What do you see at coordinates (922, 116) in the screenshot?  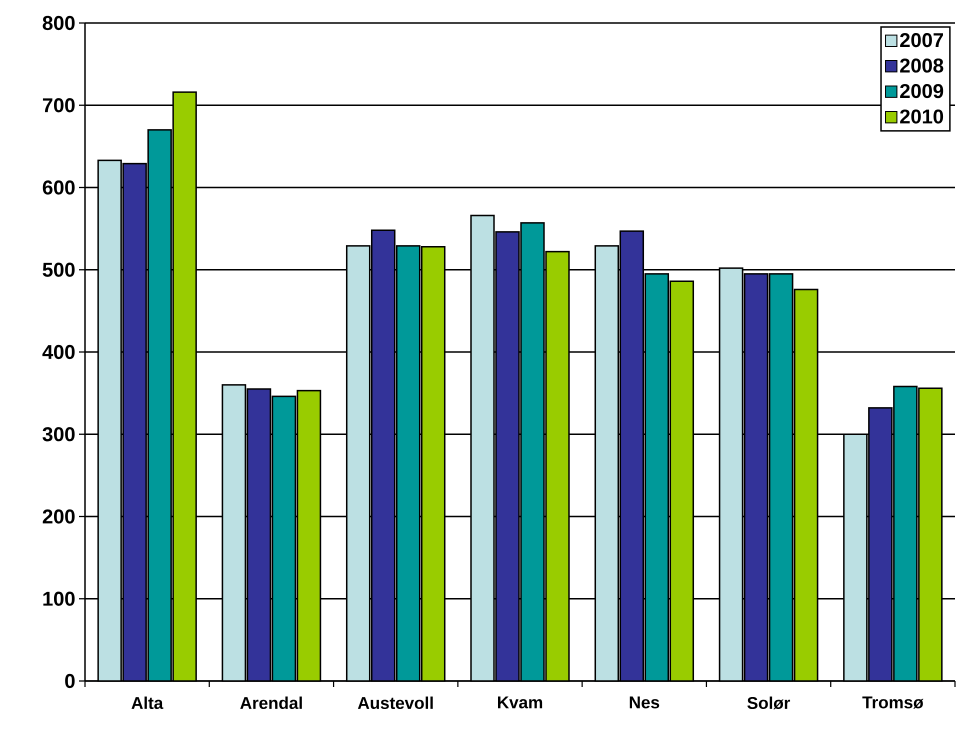 I see `legend-label: 2010` at bounding box center [922, 116].